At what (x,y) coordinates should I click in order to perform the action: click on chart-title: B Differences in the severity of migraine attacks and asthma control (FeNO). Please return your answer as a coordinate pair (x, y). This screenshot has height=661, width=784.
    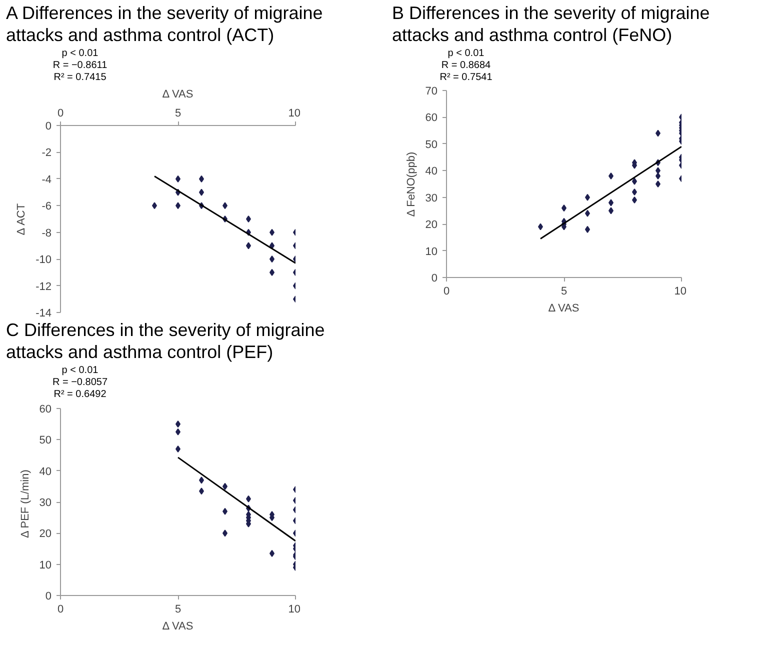
    Looking at the image, I should click on (551, 24).